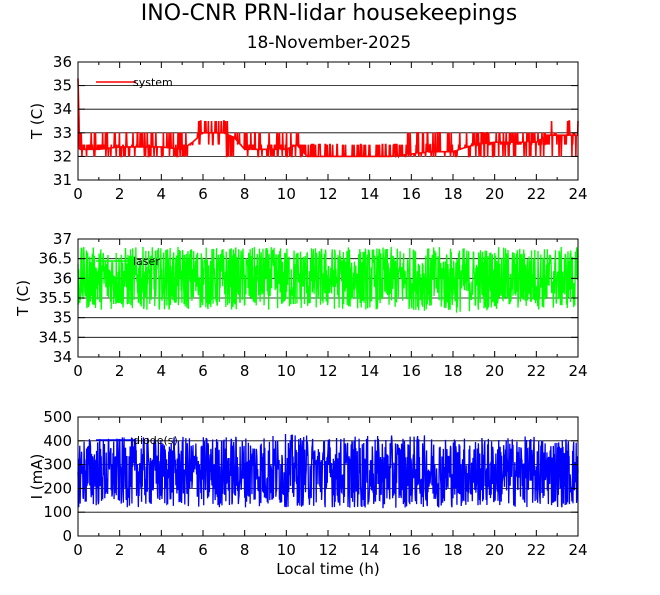 The image size is (660, 595). I want to click on chart-subtitle: 18-November-2025, so click(329, 43).